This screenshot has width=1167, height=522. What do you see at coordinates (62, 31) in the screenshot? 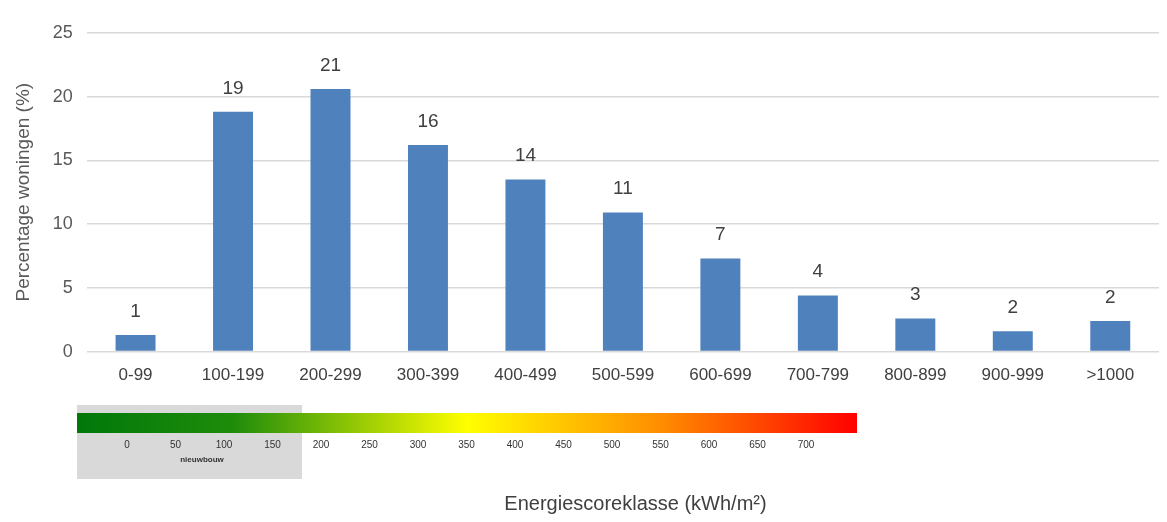
I see `y-tick-label: 25` at bounding box center [62, 31].